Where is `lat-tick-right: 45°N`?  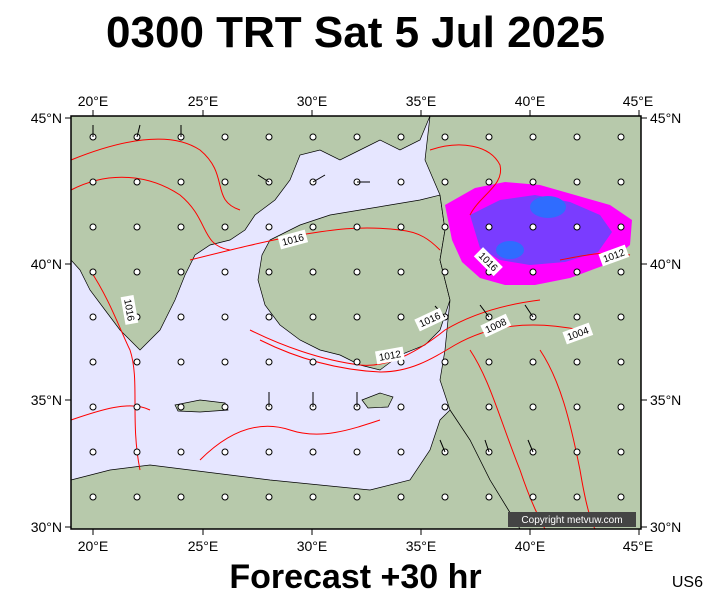 lat-tick-right: 45°N is located at coordinates (665, 118).